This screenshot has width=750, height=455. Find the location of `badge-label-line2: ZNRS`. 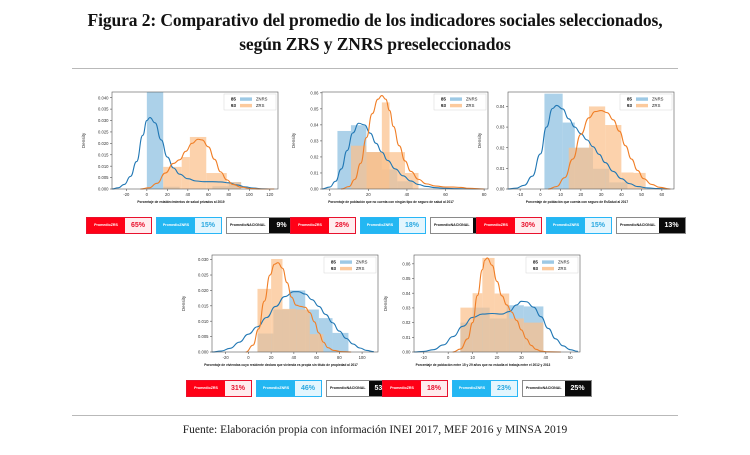

badge-label-line2: ZNRS is located at coordinates (480, 388).